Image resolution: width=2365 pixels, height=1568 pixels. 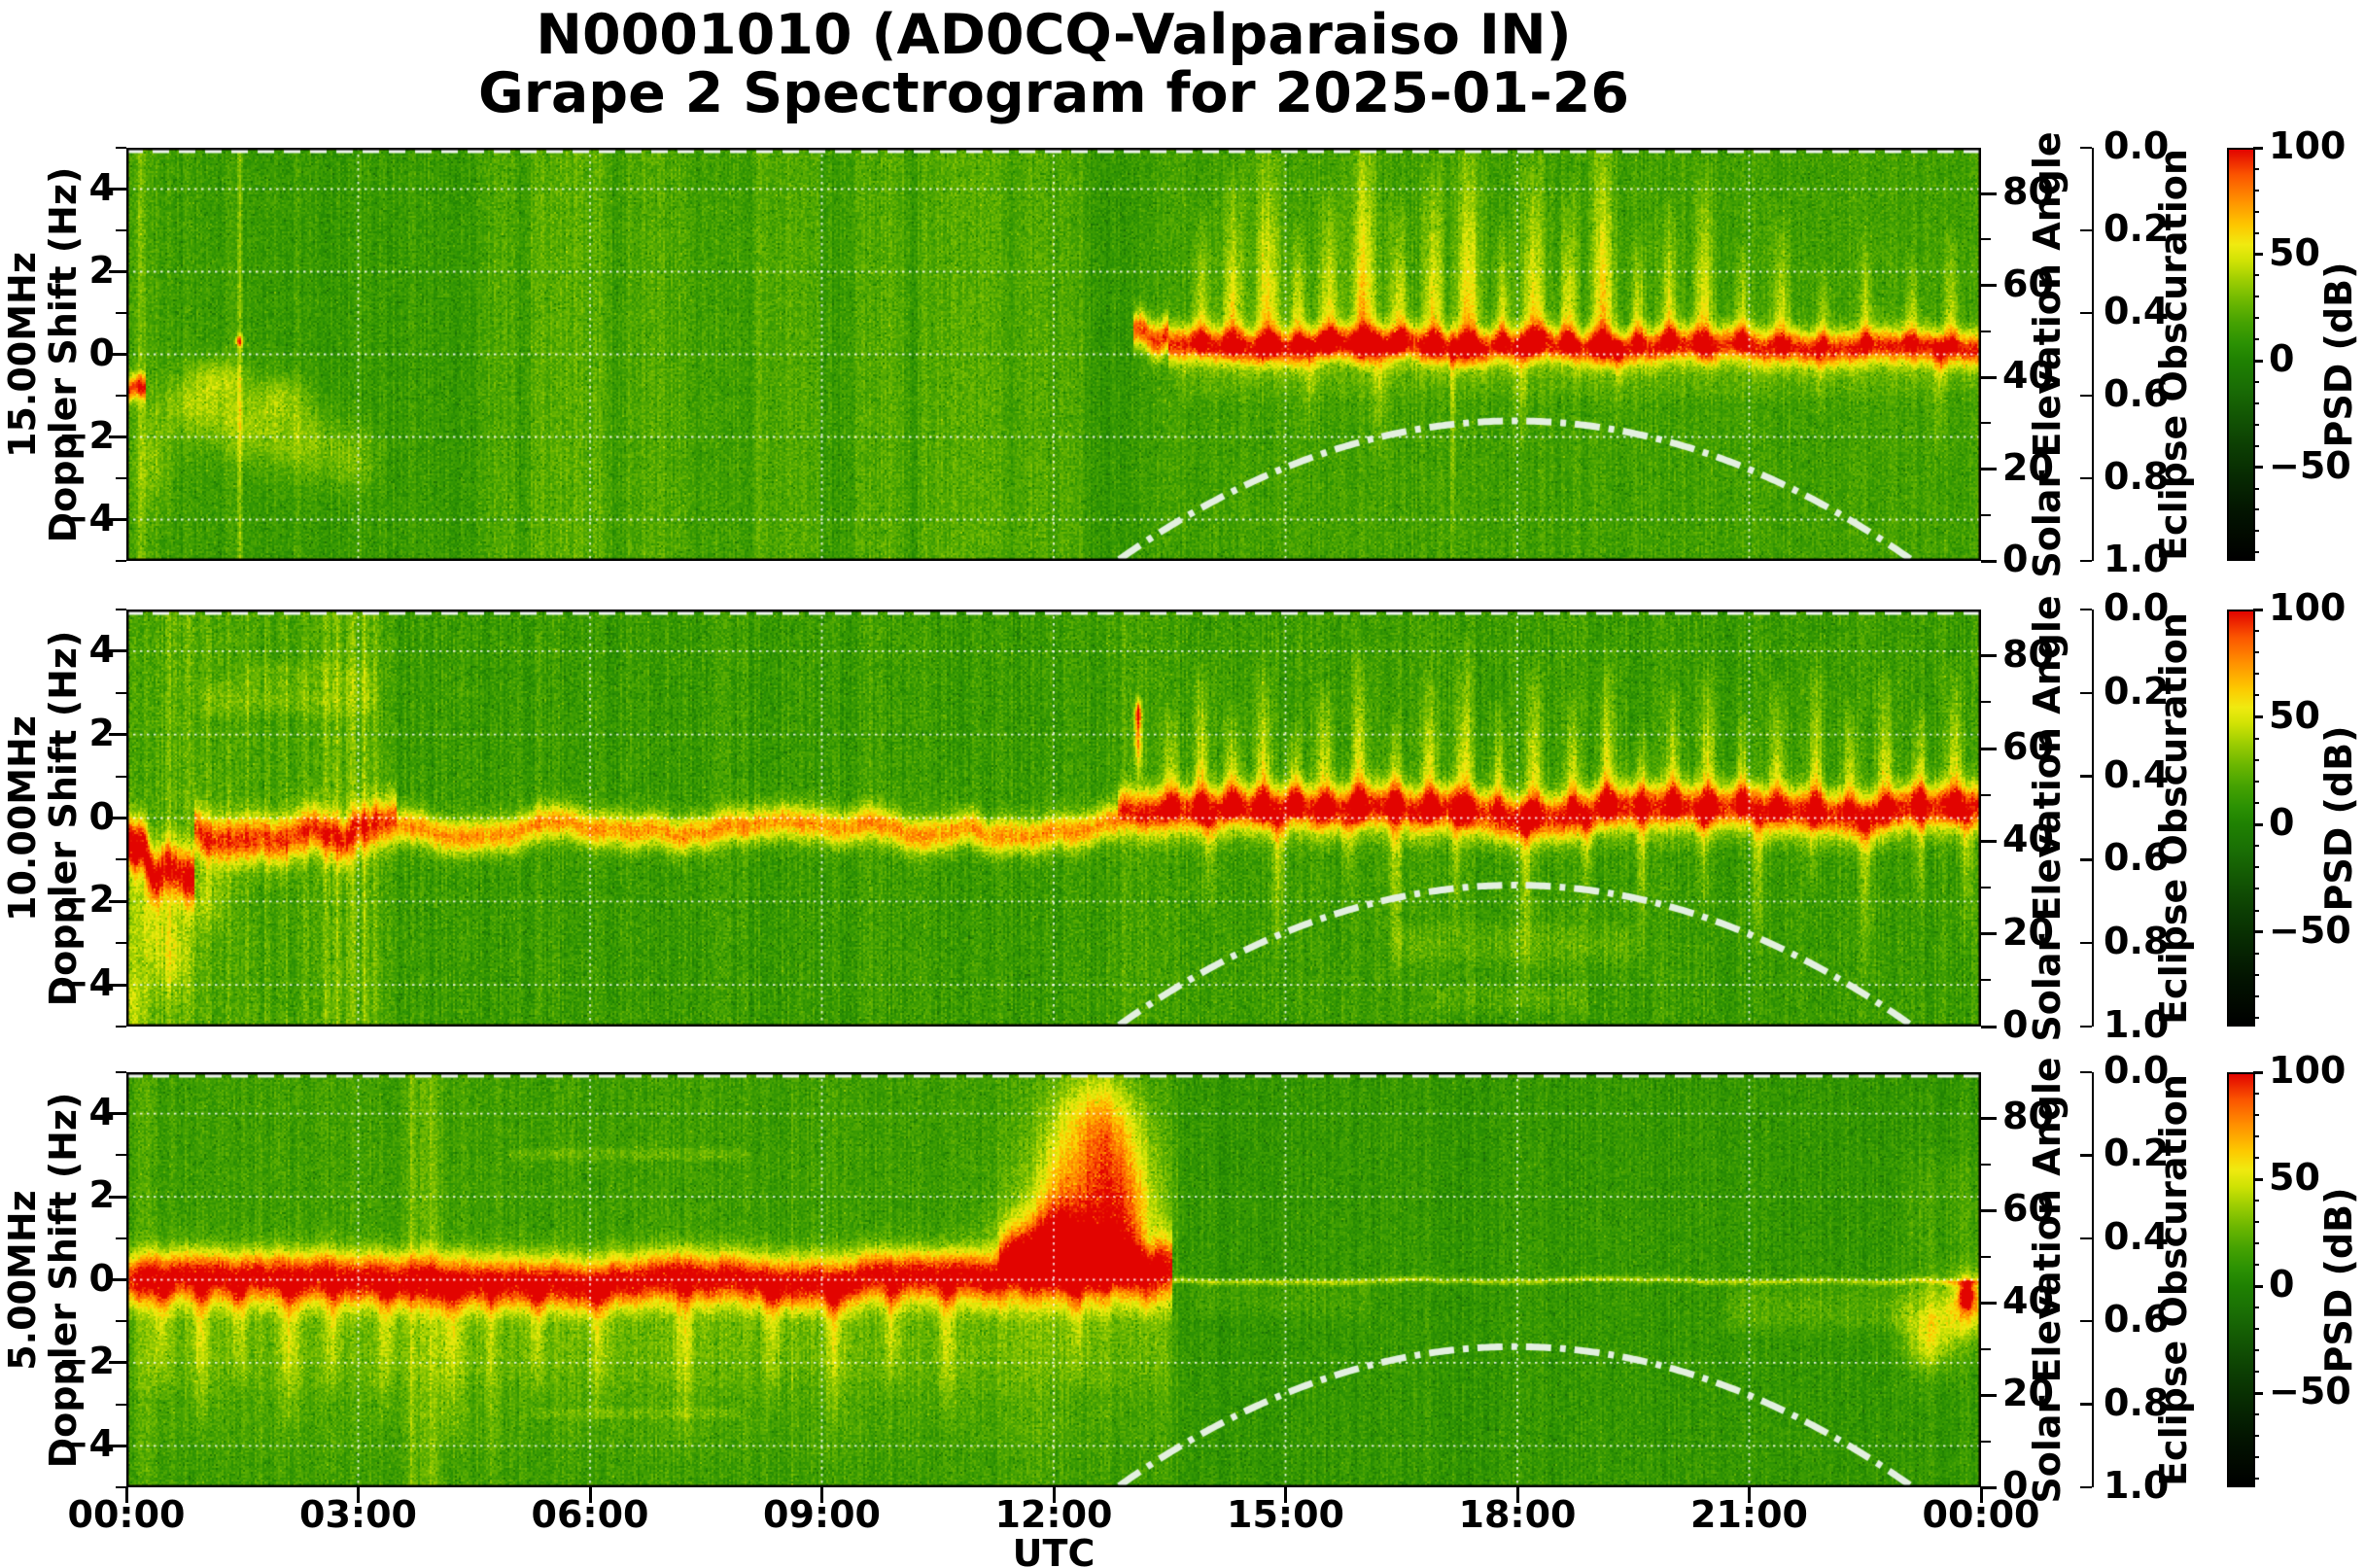 What do you see at coordinates (2047, 818) in the screenshot?
I see `solar-axis-label: Solar Elevation Angle` at bounding box center [2047, 818].